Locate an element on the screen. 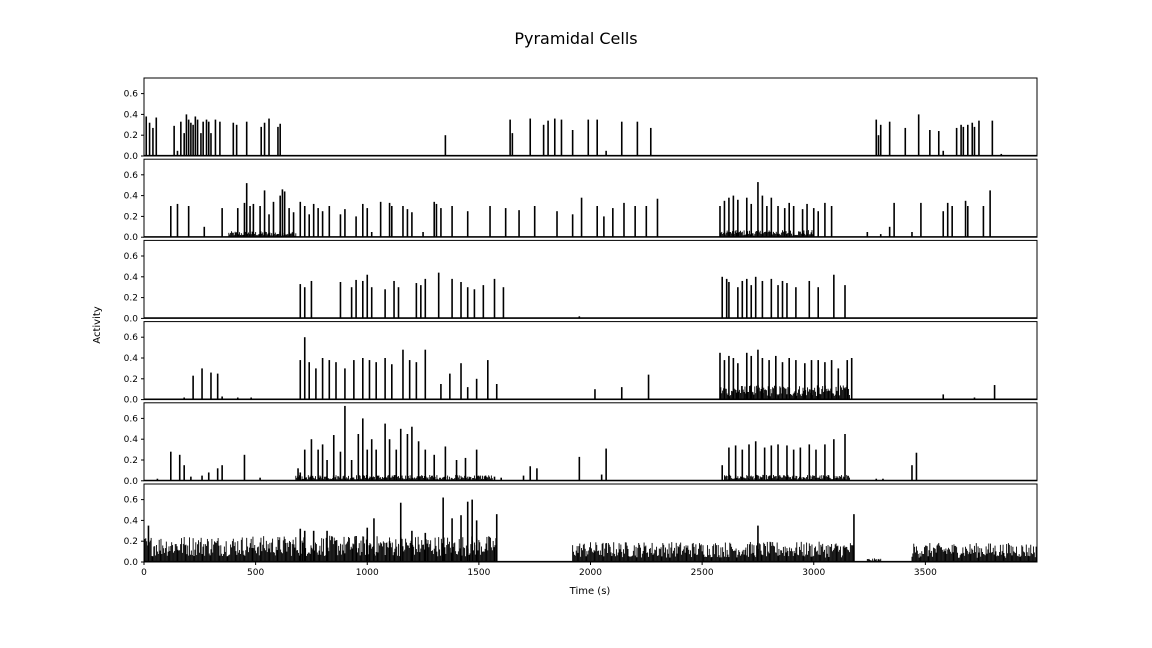 Image resolution: width=1152 pixels, height=648 pixels. x-tick-label: 3500 is located at coordinates (925, 573).